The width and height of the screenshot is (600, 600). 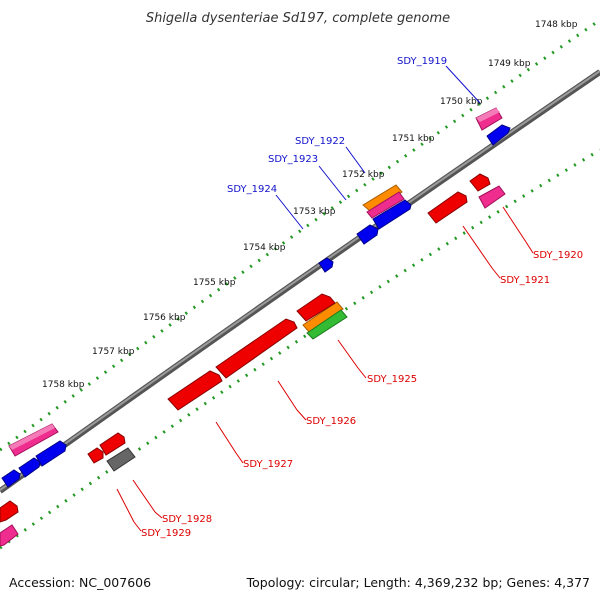 I want to click on gene-label-reverse: SDY_1927, so click(x=268, y=464).